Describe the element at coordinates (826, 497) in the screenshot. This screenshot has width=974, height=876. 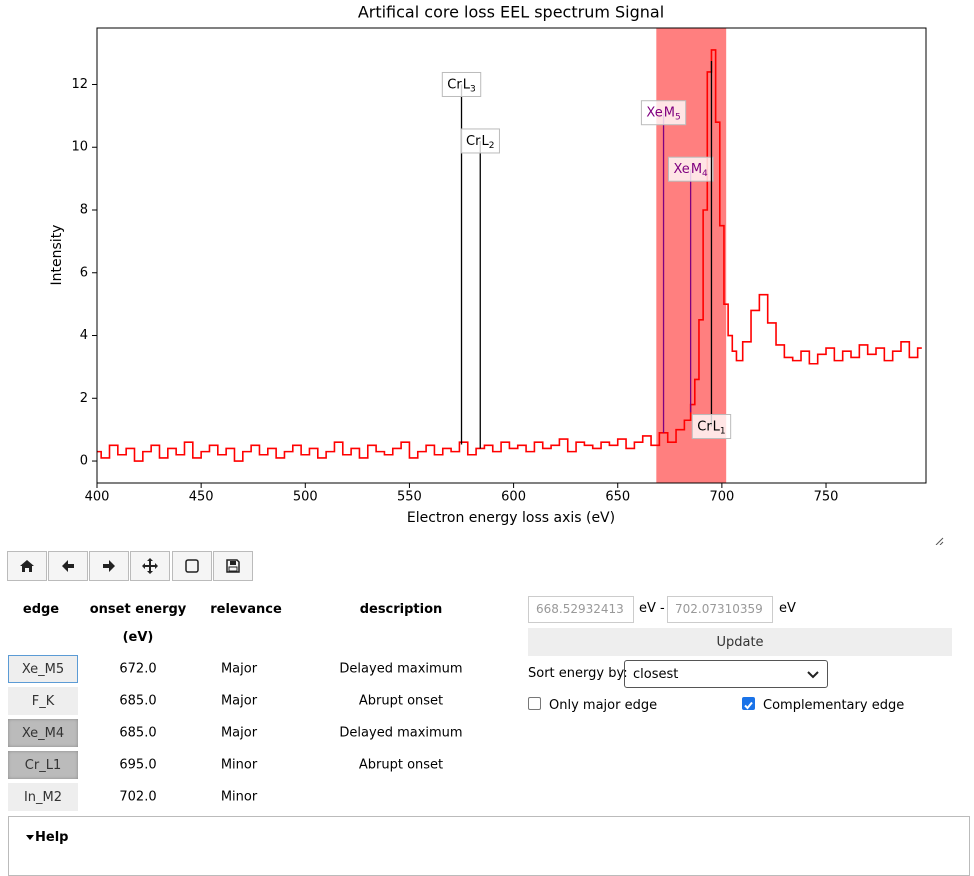
I see `x-tick-label: 750` at that location.